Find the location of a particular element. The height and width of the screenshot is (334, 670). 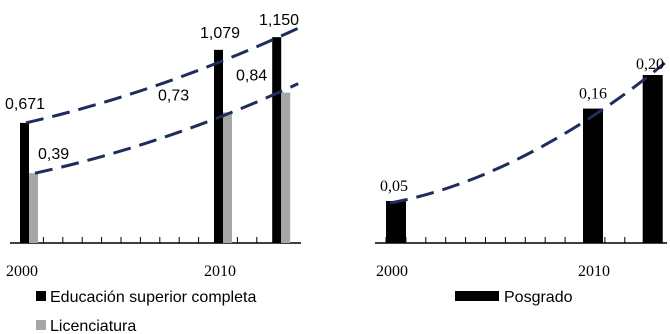

data-label: 1,079 is located at coordinates (220, 33).